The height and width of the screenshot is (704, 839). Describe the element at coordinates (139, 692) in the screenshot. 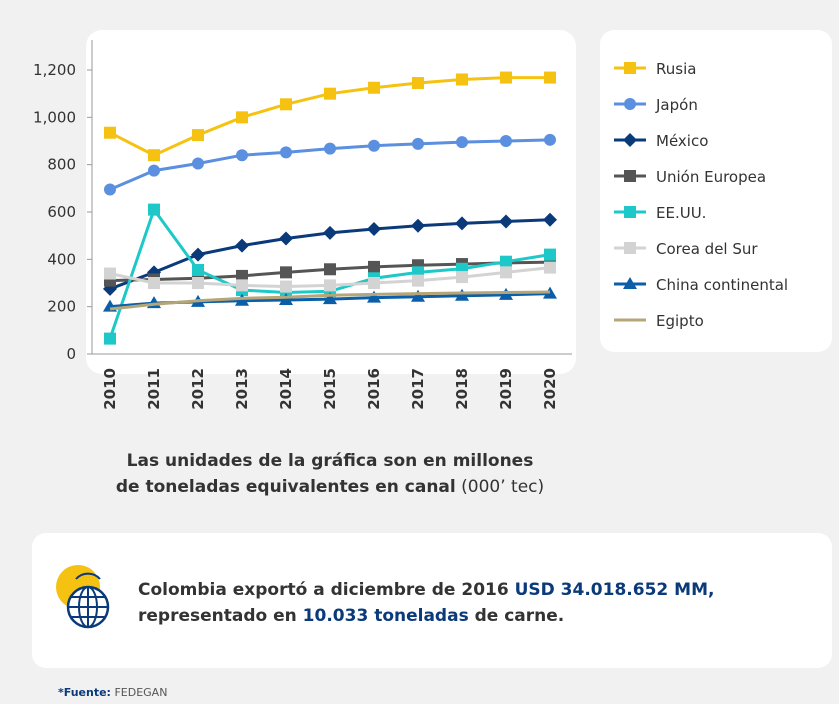

I see `source-text: FEDEGAN` at that location.